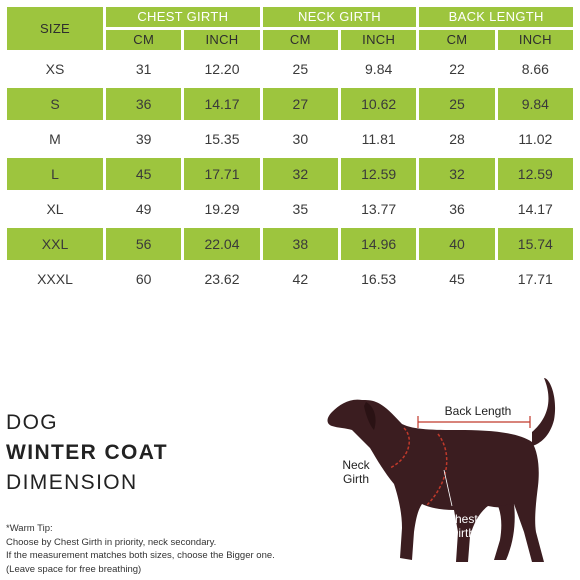 Image resolution: width=580 pixels, height=580 pixels. I want to click on measurement-cell: 31, so click(143, 69).